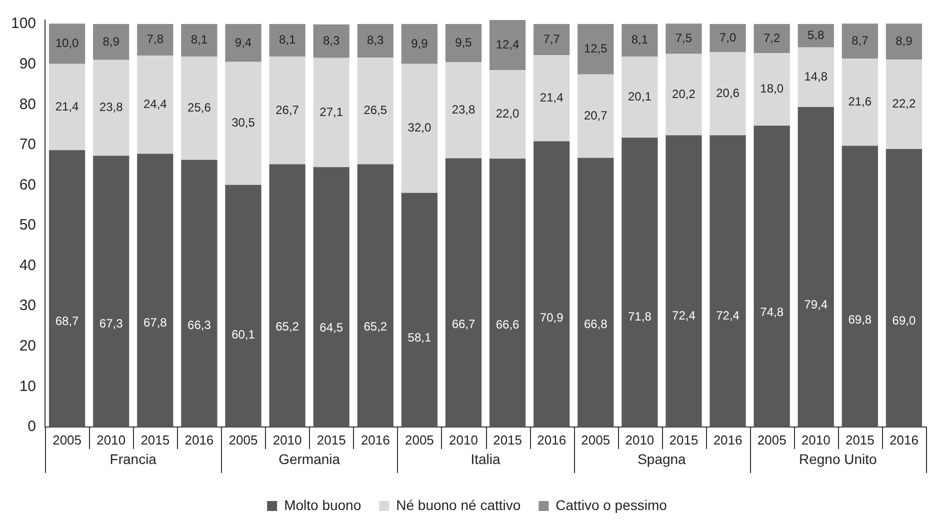 The width and height of the screenshot is (940, 531). Describe the element at coordinates (596, 115) in the screenshot. I see `data-label: 20,7` at that location.